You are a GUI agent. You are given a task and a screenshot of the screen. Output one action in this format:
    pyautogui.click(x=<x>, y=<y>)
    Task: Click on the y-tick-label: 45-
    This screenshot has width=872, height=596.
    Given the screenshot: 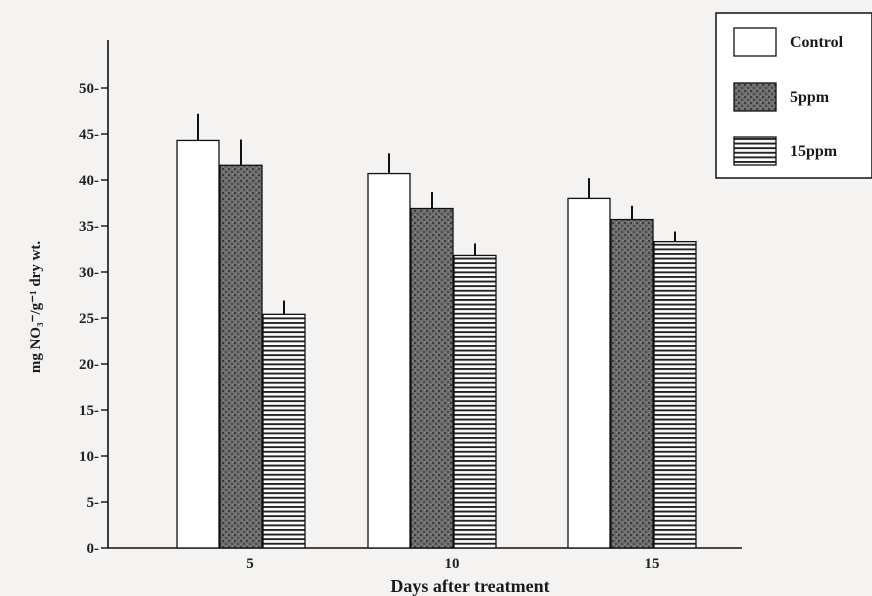 What is the action you would take?
    pyautogui.click(x=89, y=135)
    